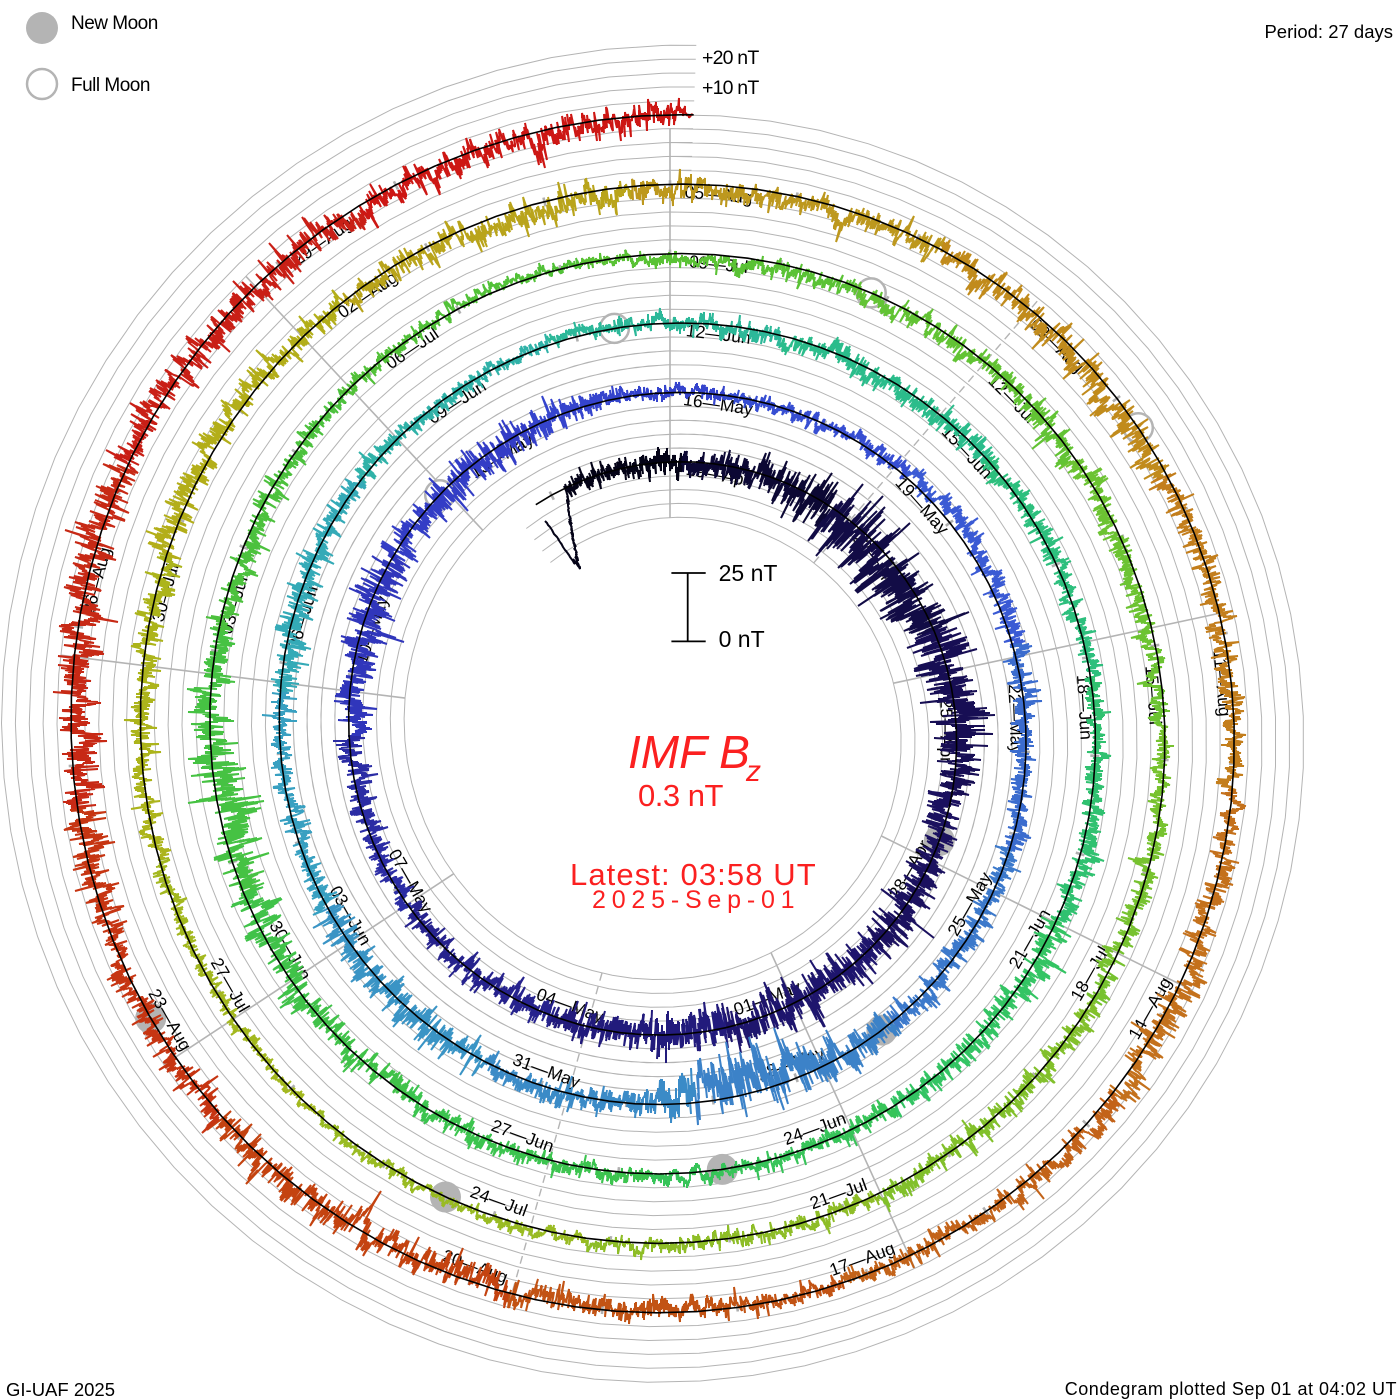 The height and width of the screenshot is (1400, 1400). Describe the element at coordinates (696, 900) in the screenshot. I see `svg-text: 2025-Sep-01` at that location.